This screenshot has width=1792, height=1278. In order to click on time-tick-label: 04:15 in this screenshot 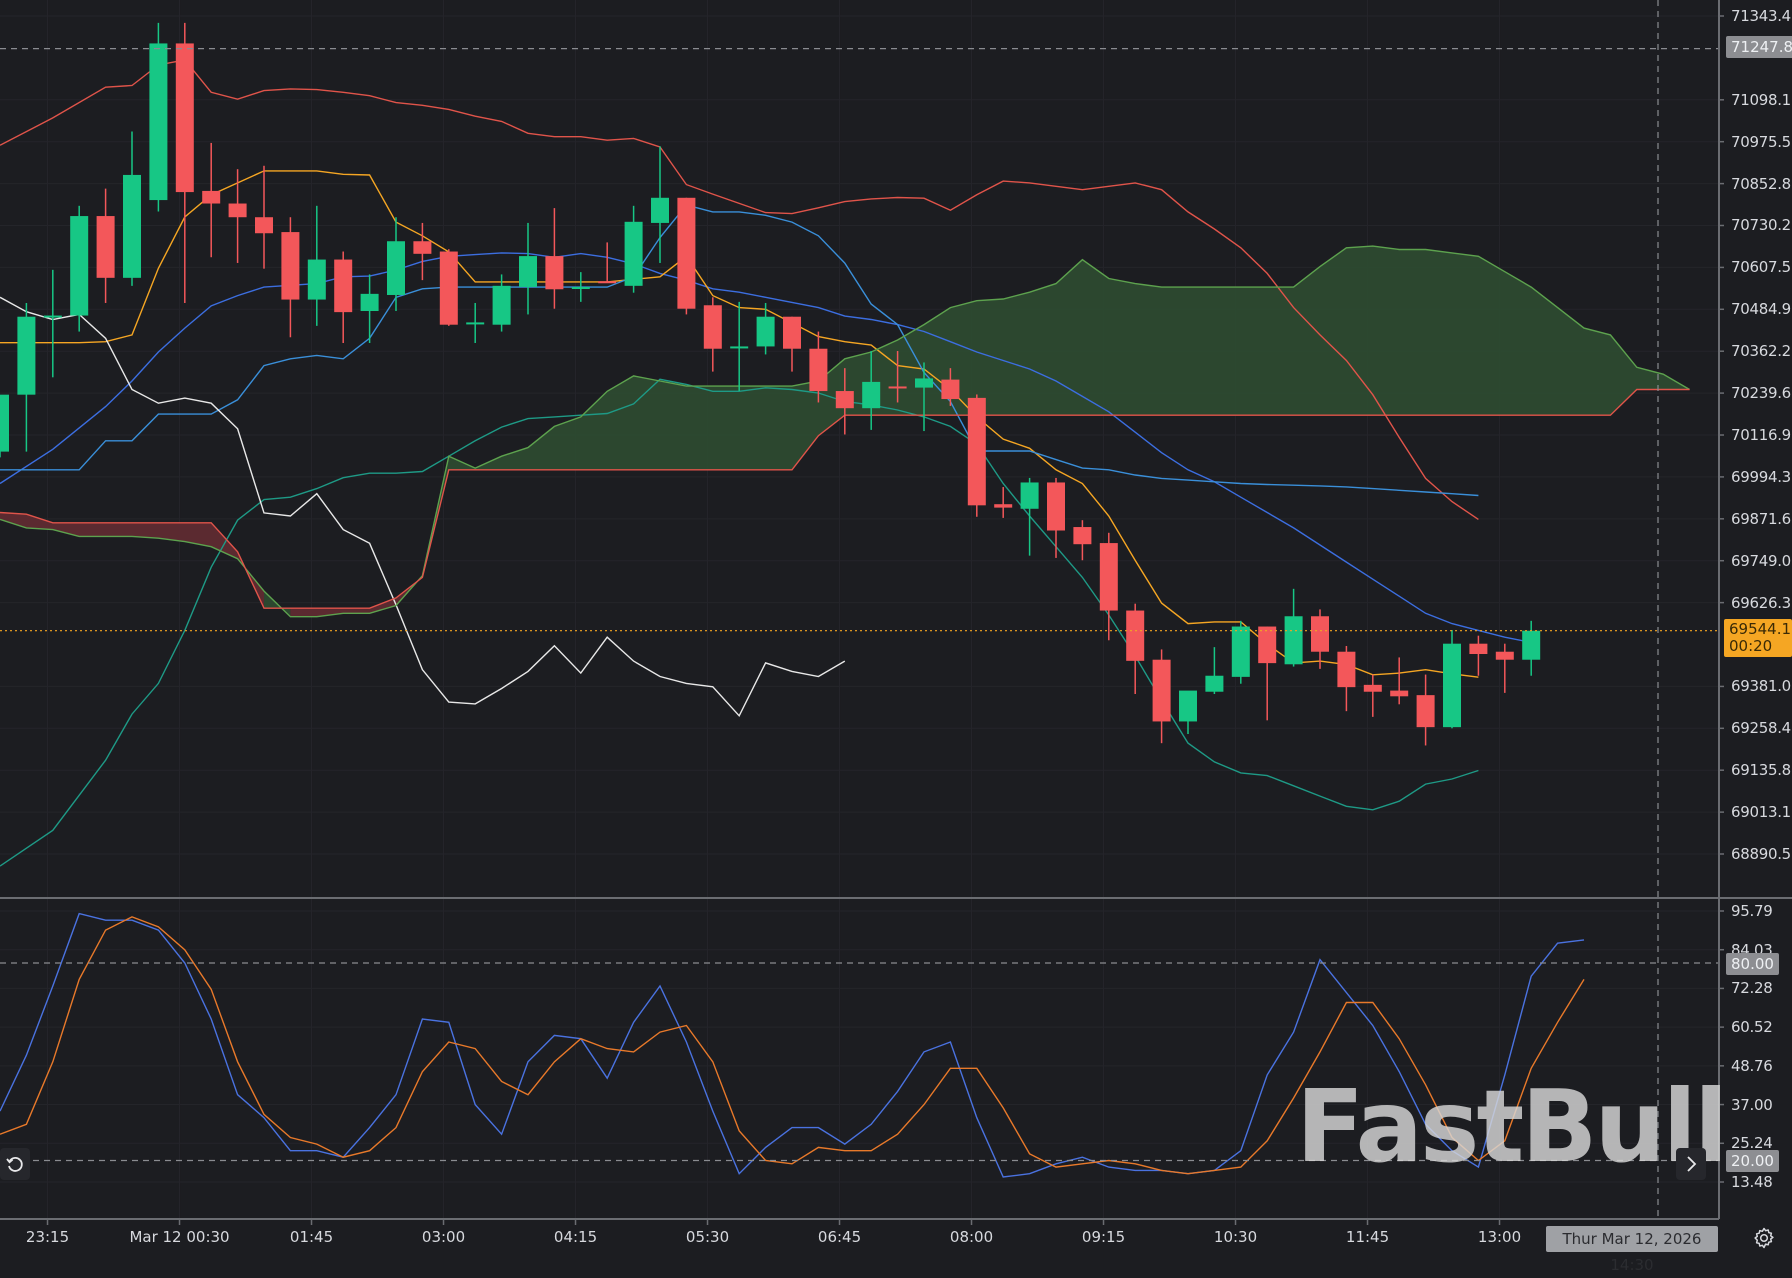, I will do `click(575, 1237)`.